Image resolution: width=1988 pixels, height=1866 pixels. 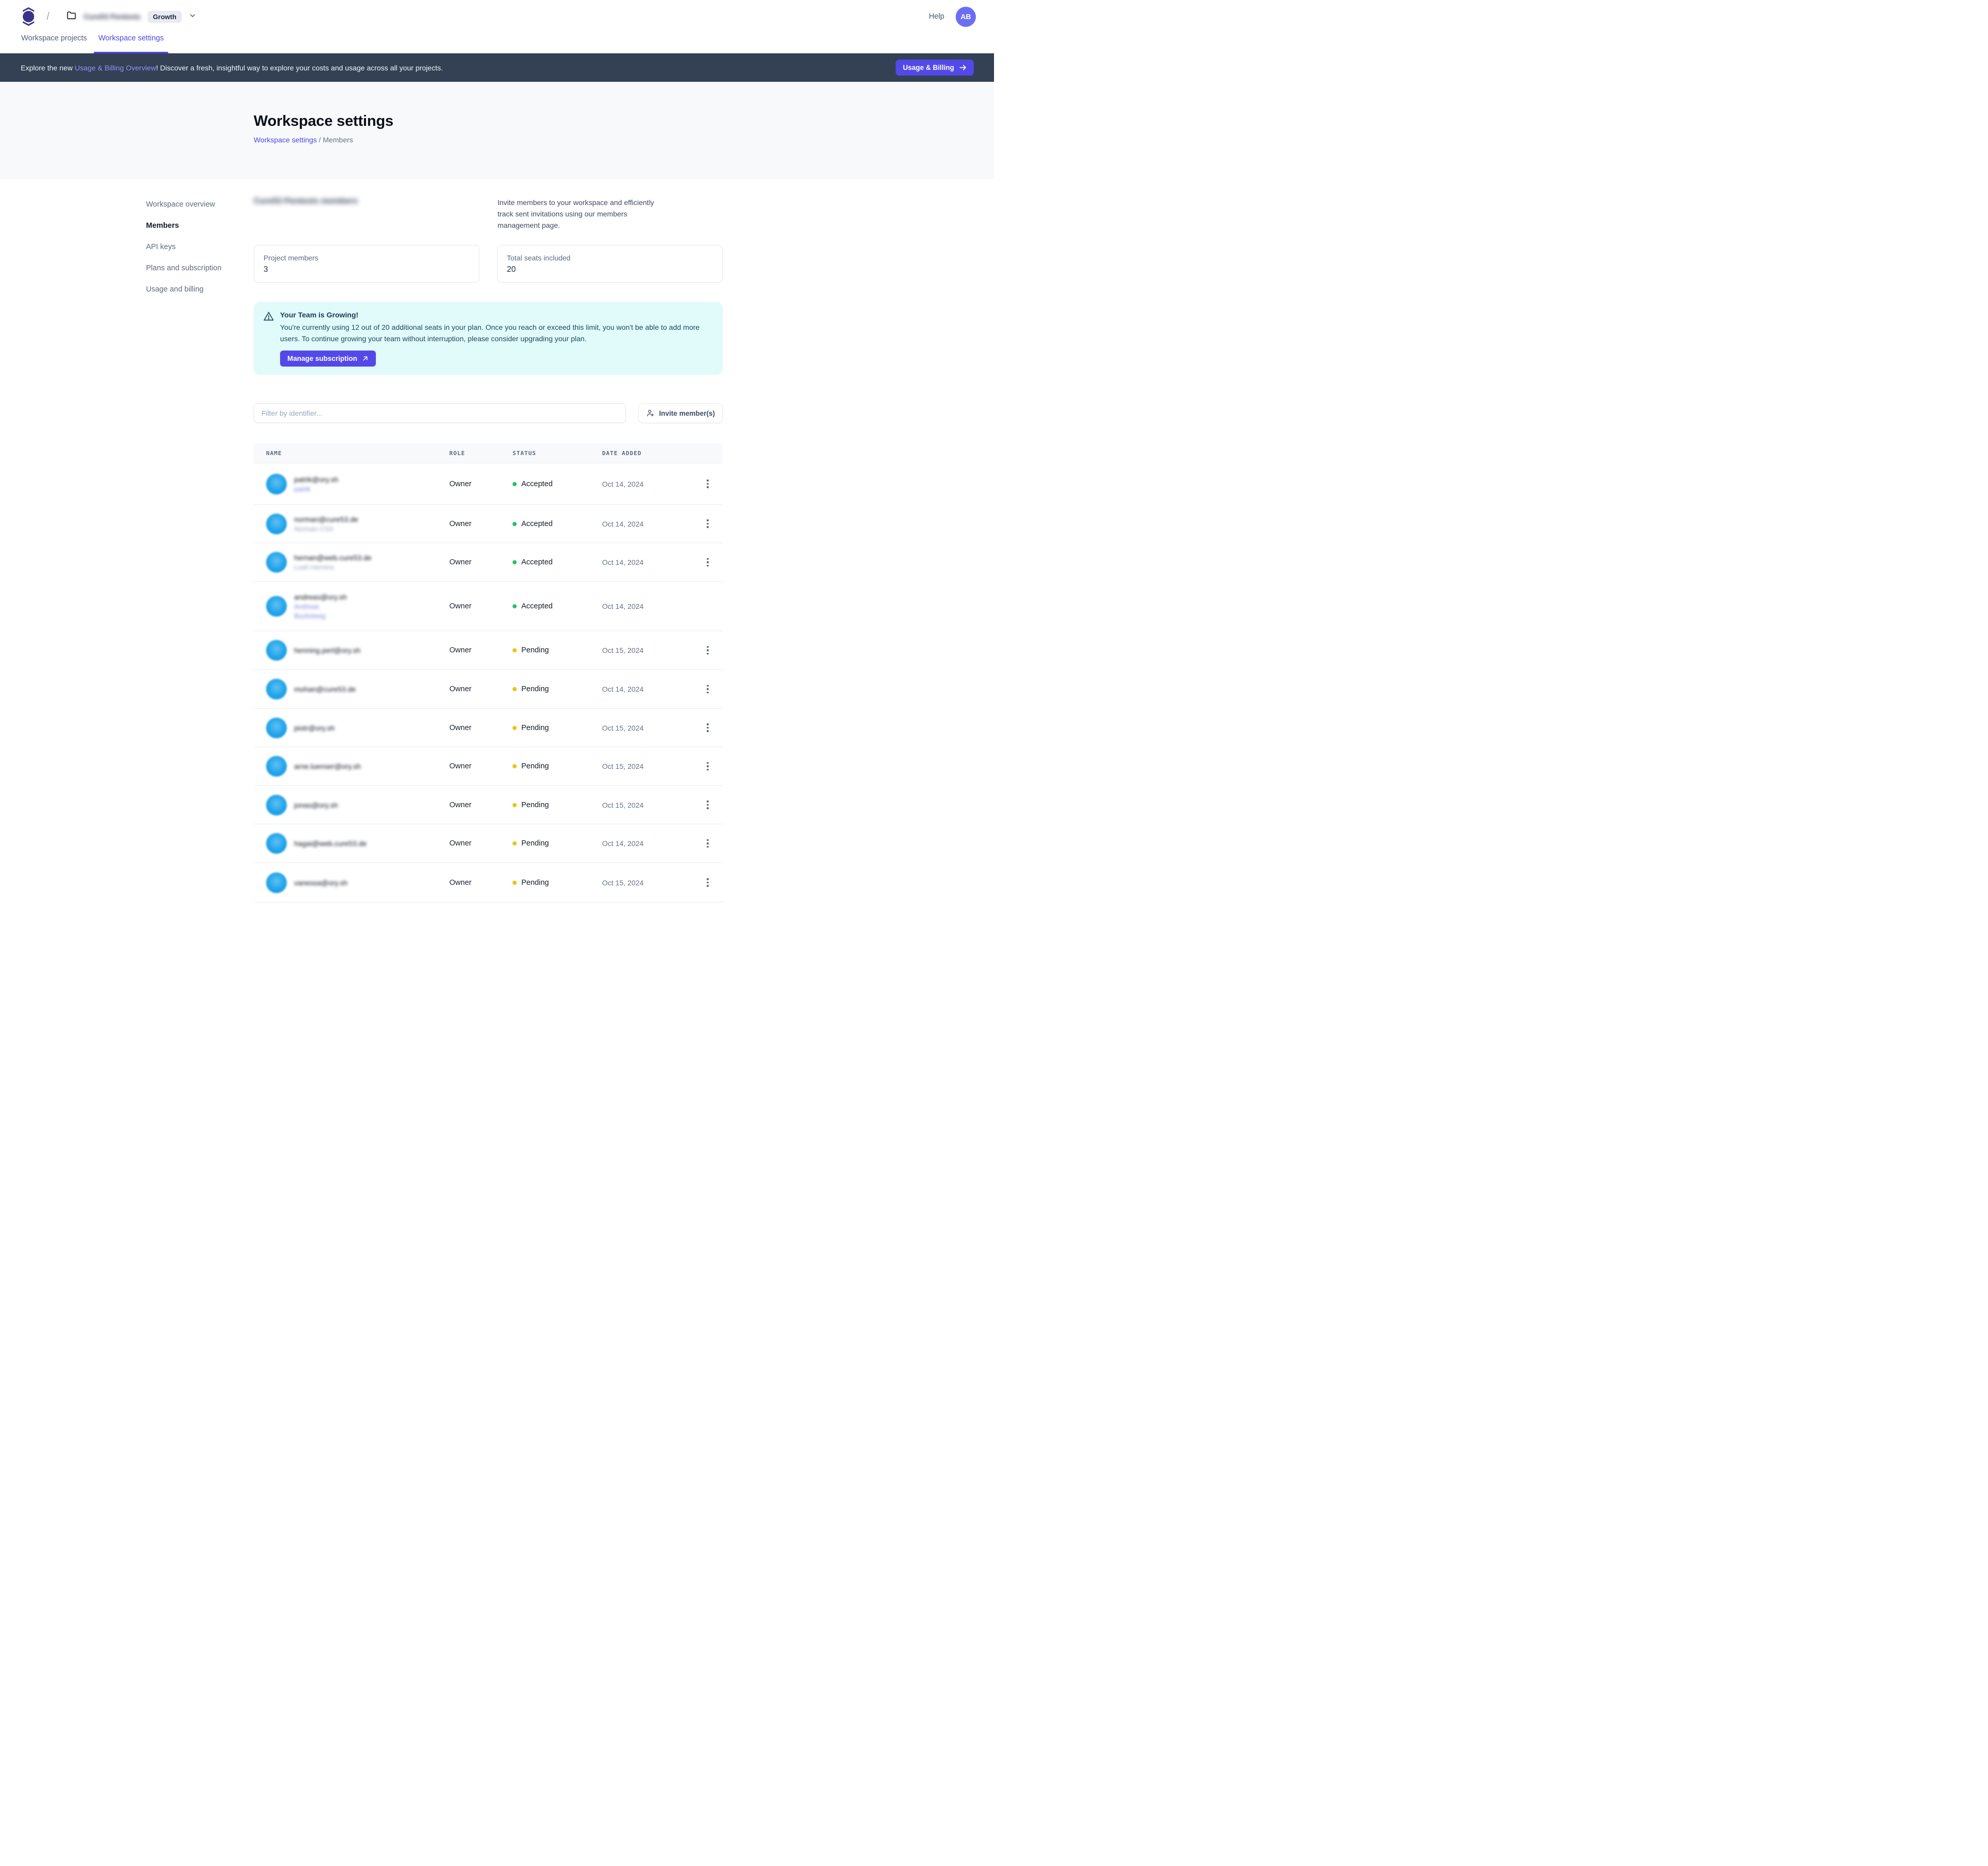 I want to click on card-label: Project members, so click(x=291, y=258).